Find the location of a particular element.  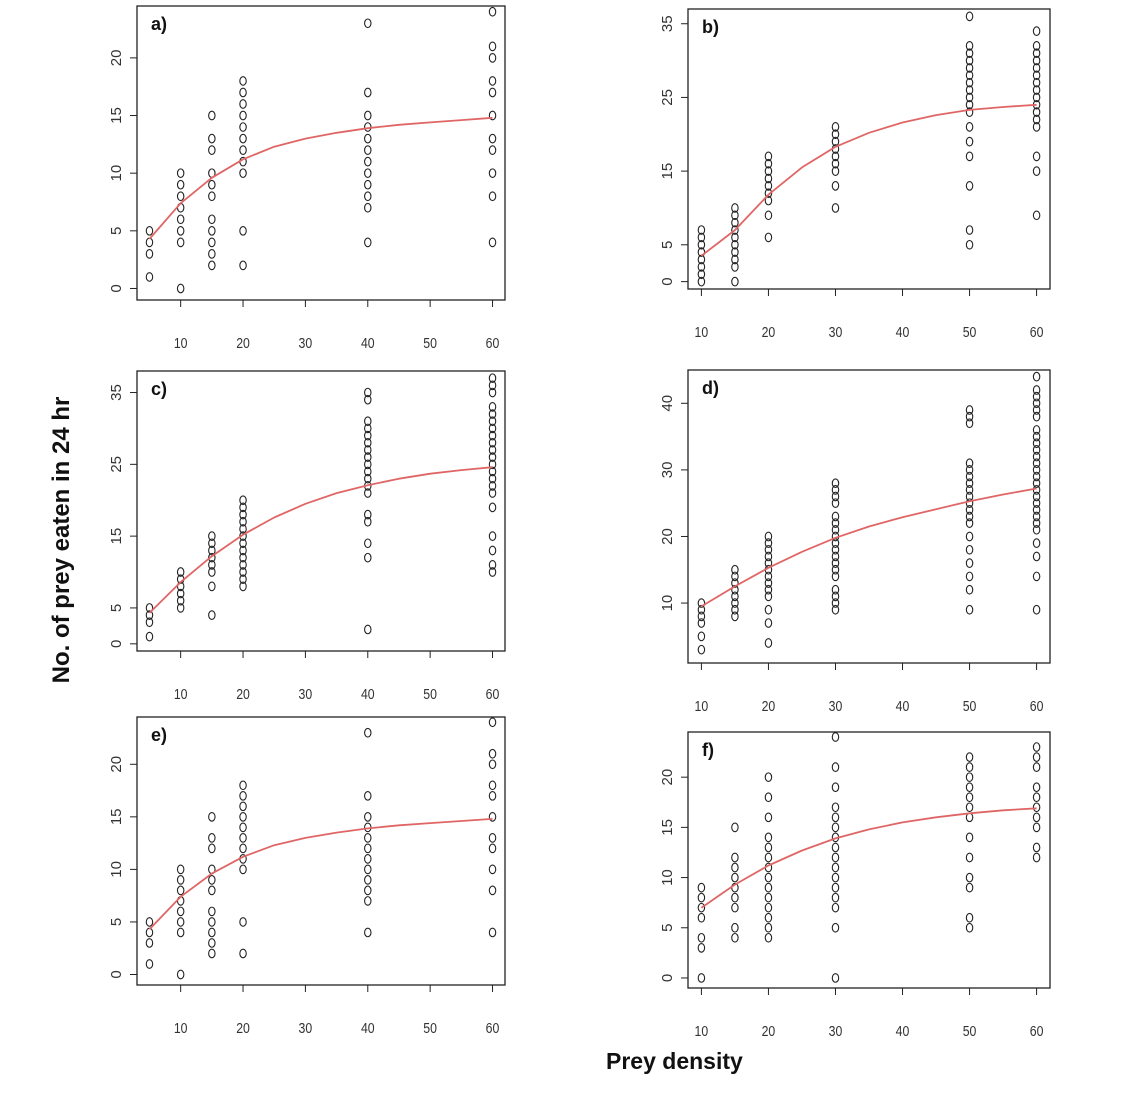

y-tick-label: 5 is located at coordinates (667, 245).